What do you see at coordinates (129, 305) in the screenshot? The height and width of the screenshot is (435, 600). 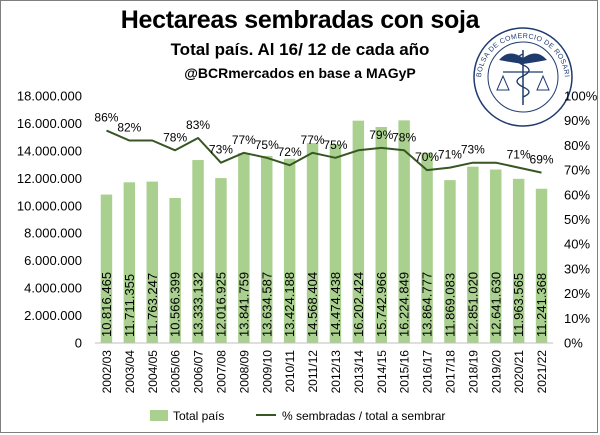 I see `bar-value-label: 11.711.355` at bounding box center [129, 305].